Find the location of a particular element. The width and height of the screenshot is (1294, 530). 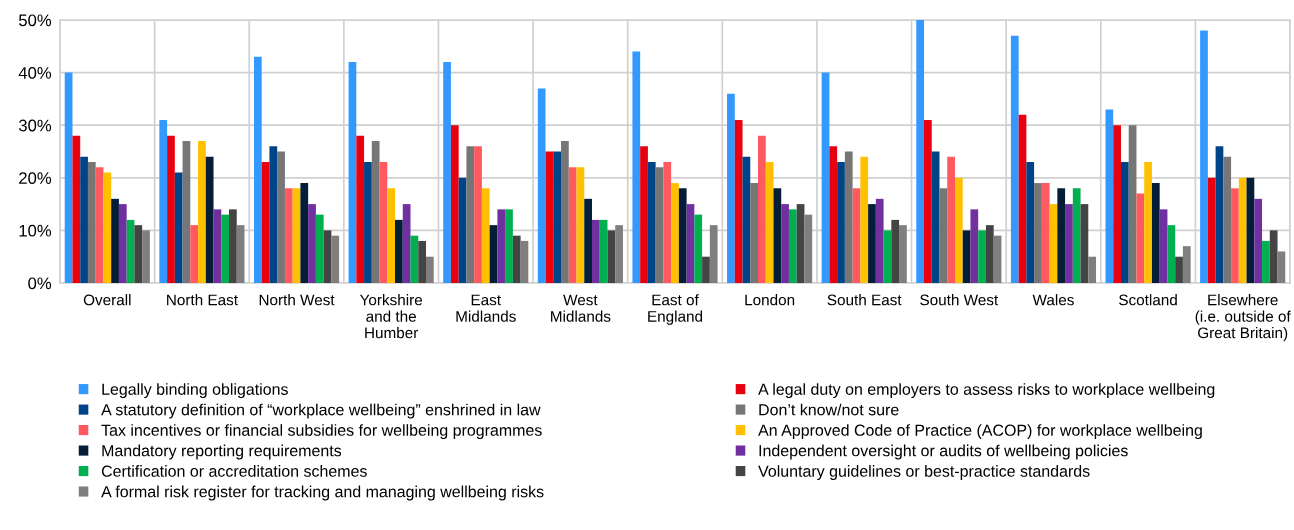

legend-label: A legal duty on employers to assess risks to workplace wellbeing is located at coordinates (986, 391).